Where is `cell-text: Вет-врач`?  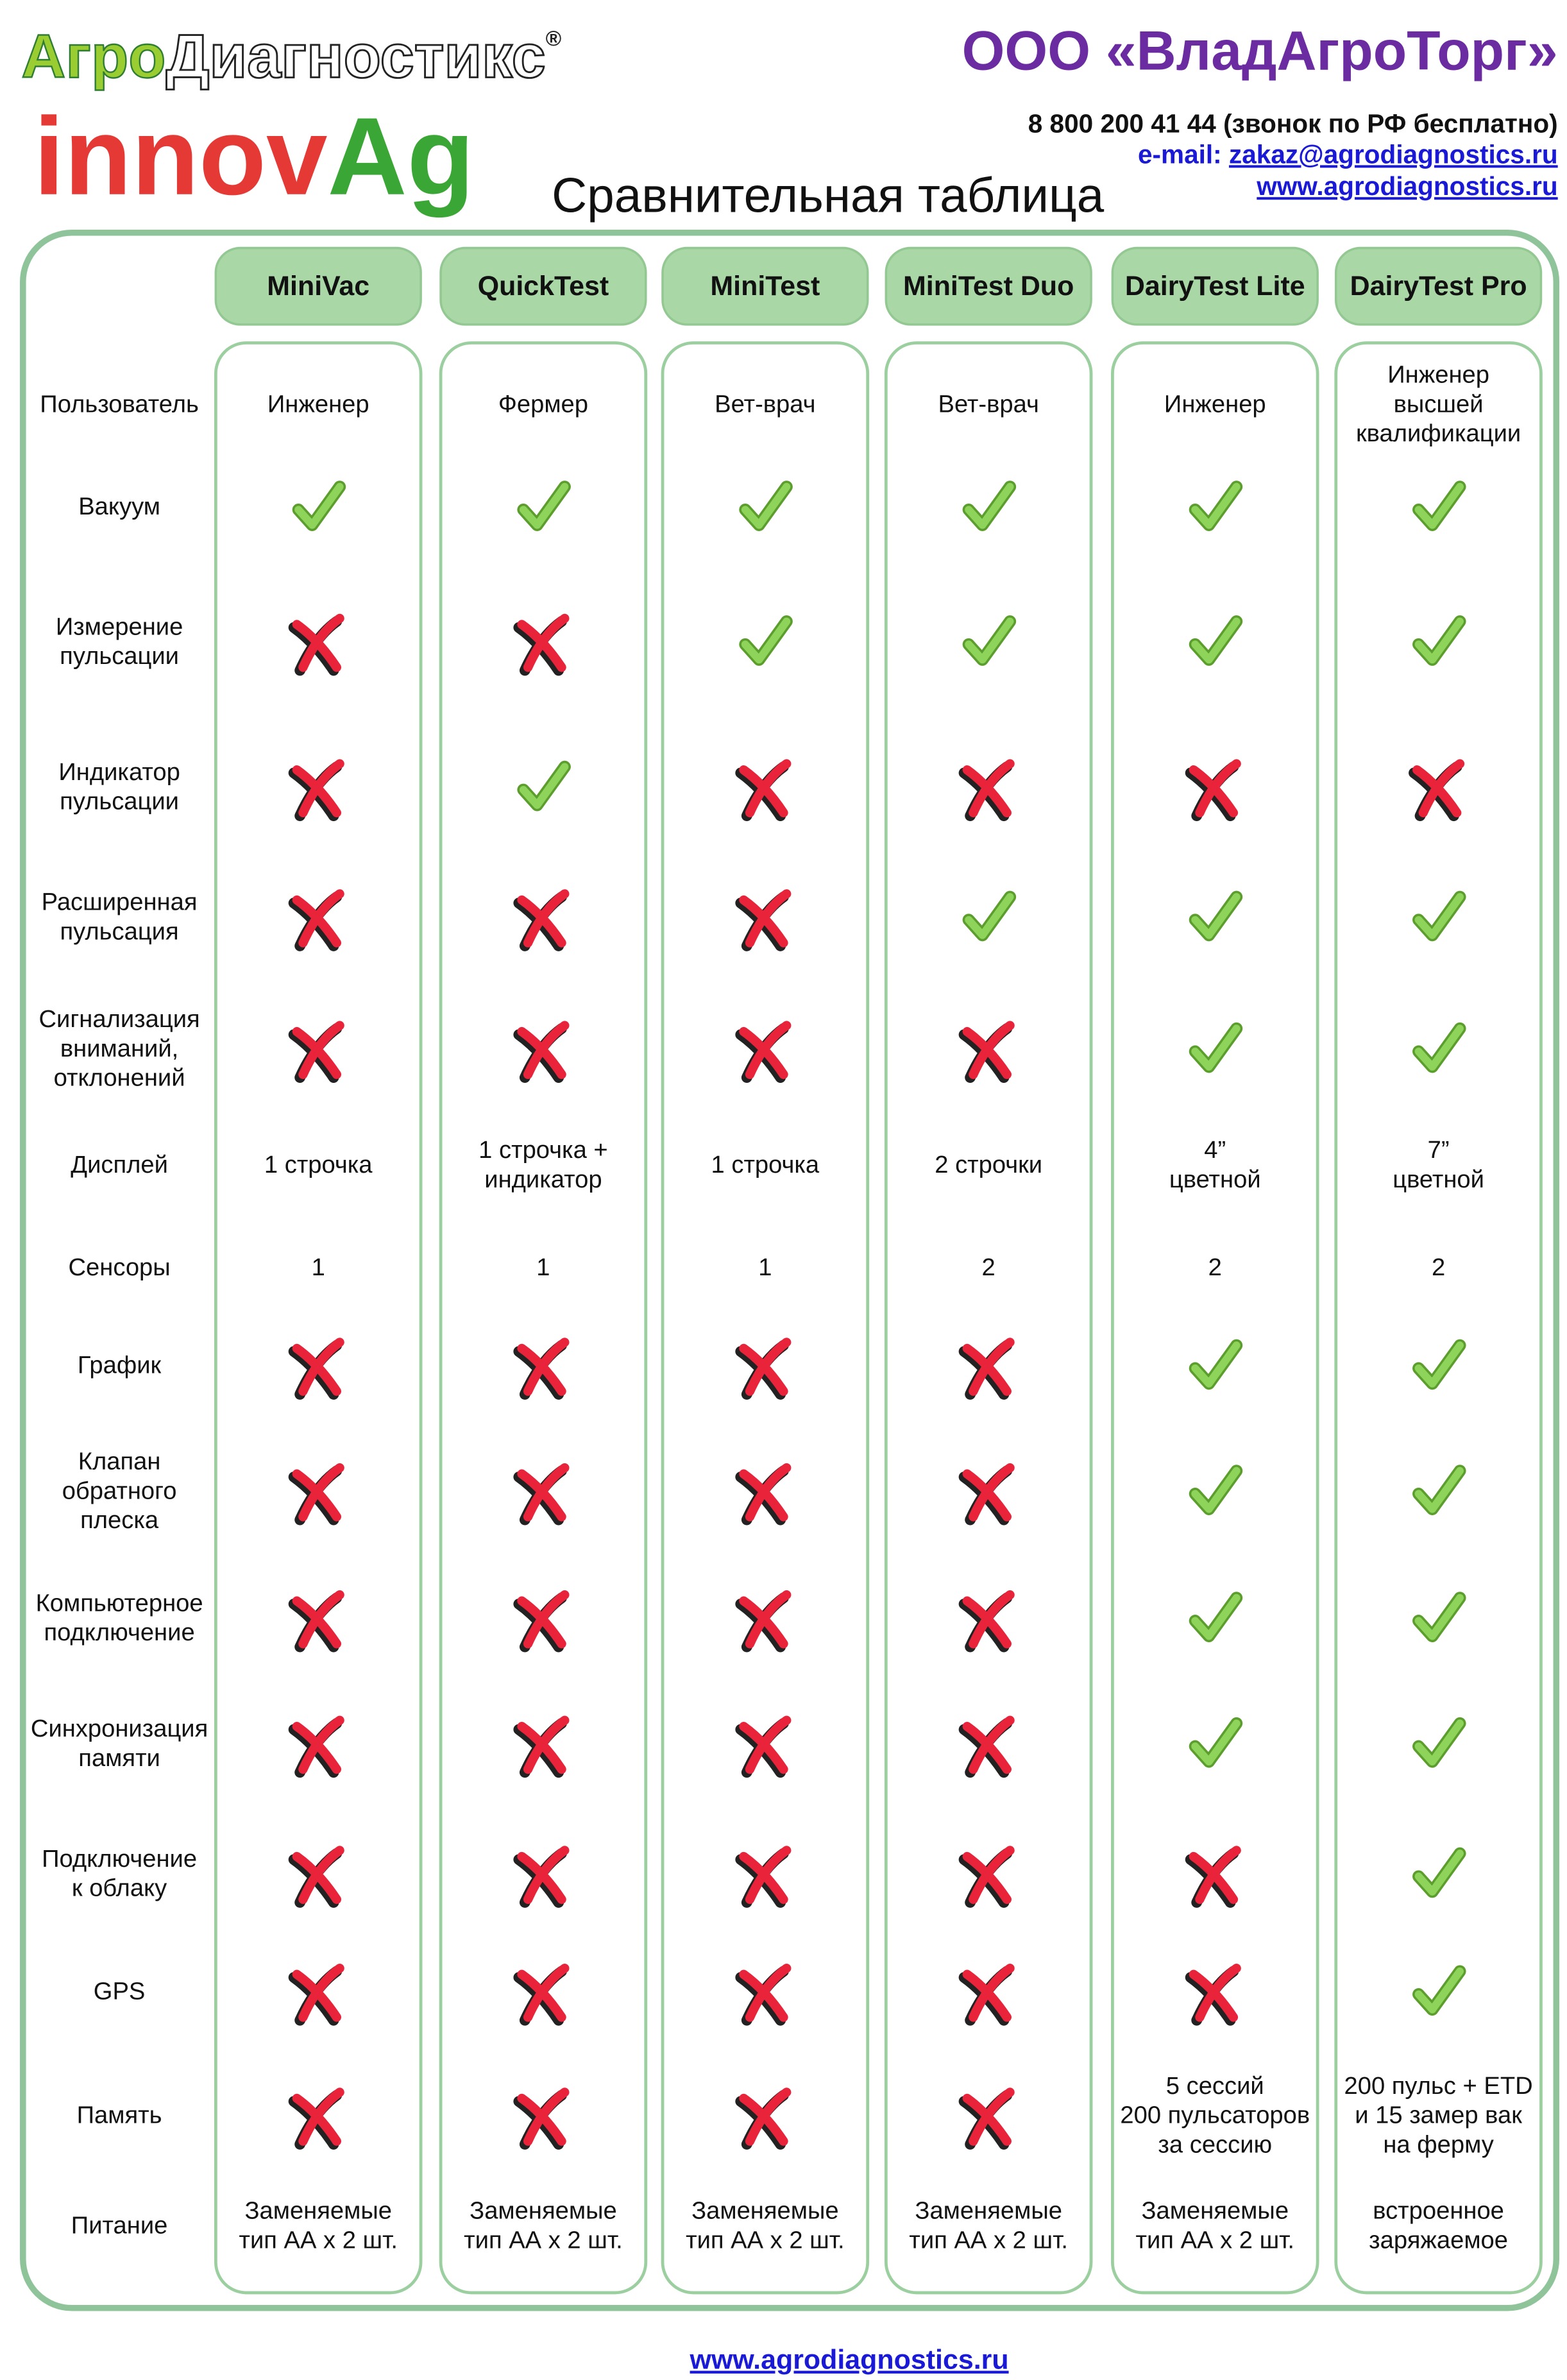
cell-text: Вет-врач is located at coordinates (989, 404).